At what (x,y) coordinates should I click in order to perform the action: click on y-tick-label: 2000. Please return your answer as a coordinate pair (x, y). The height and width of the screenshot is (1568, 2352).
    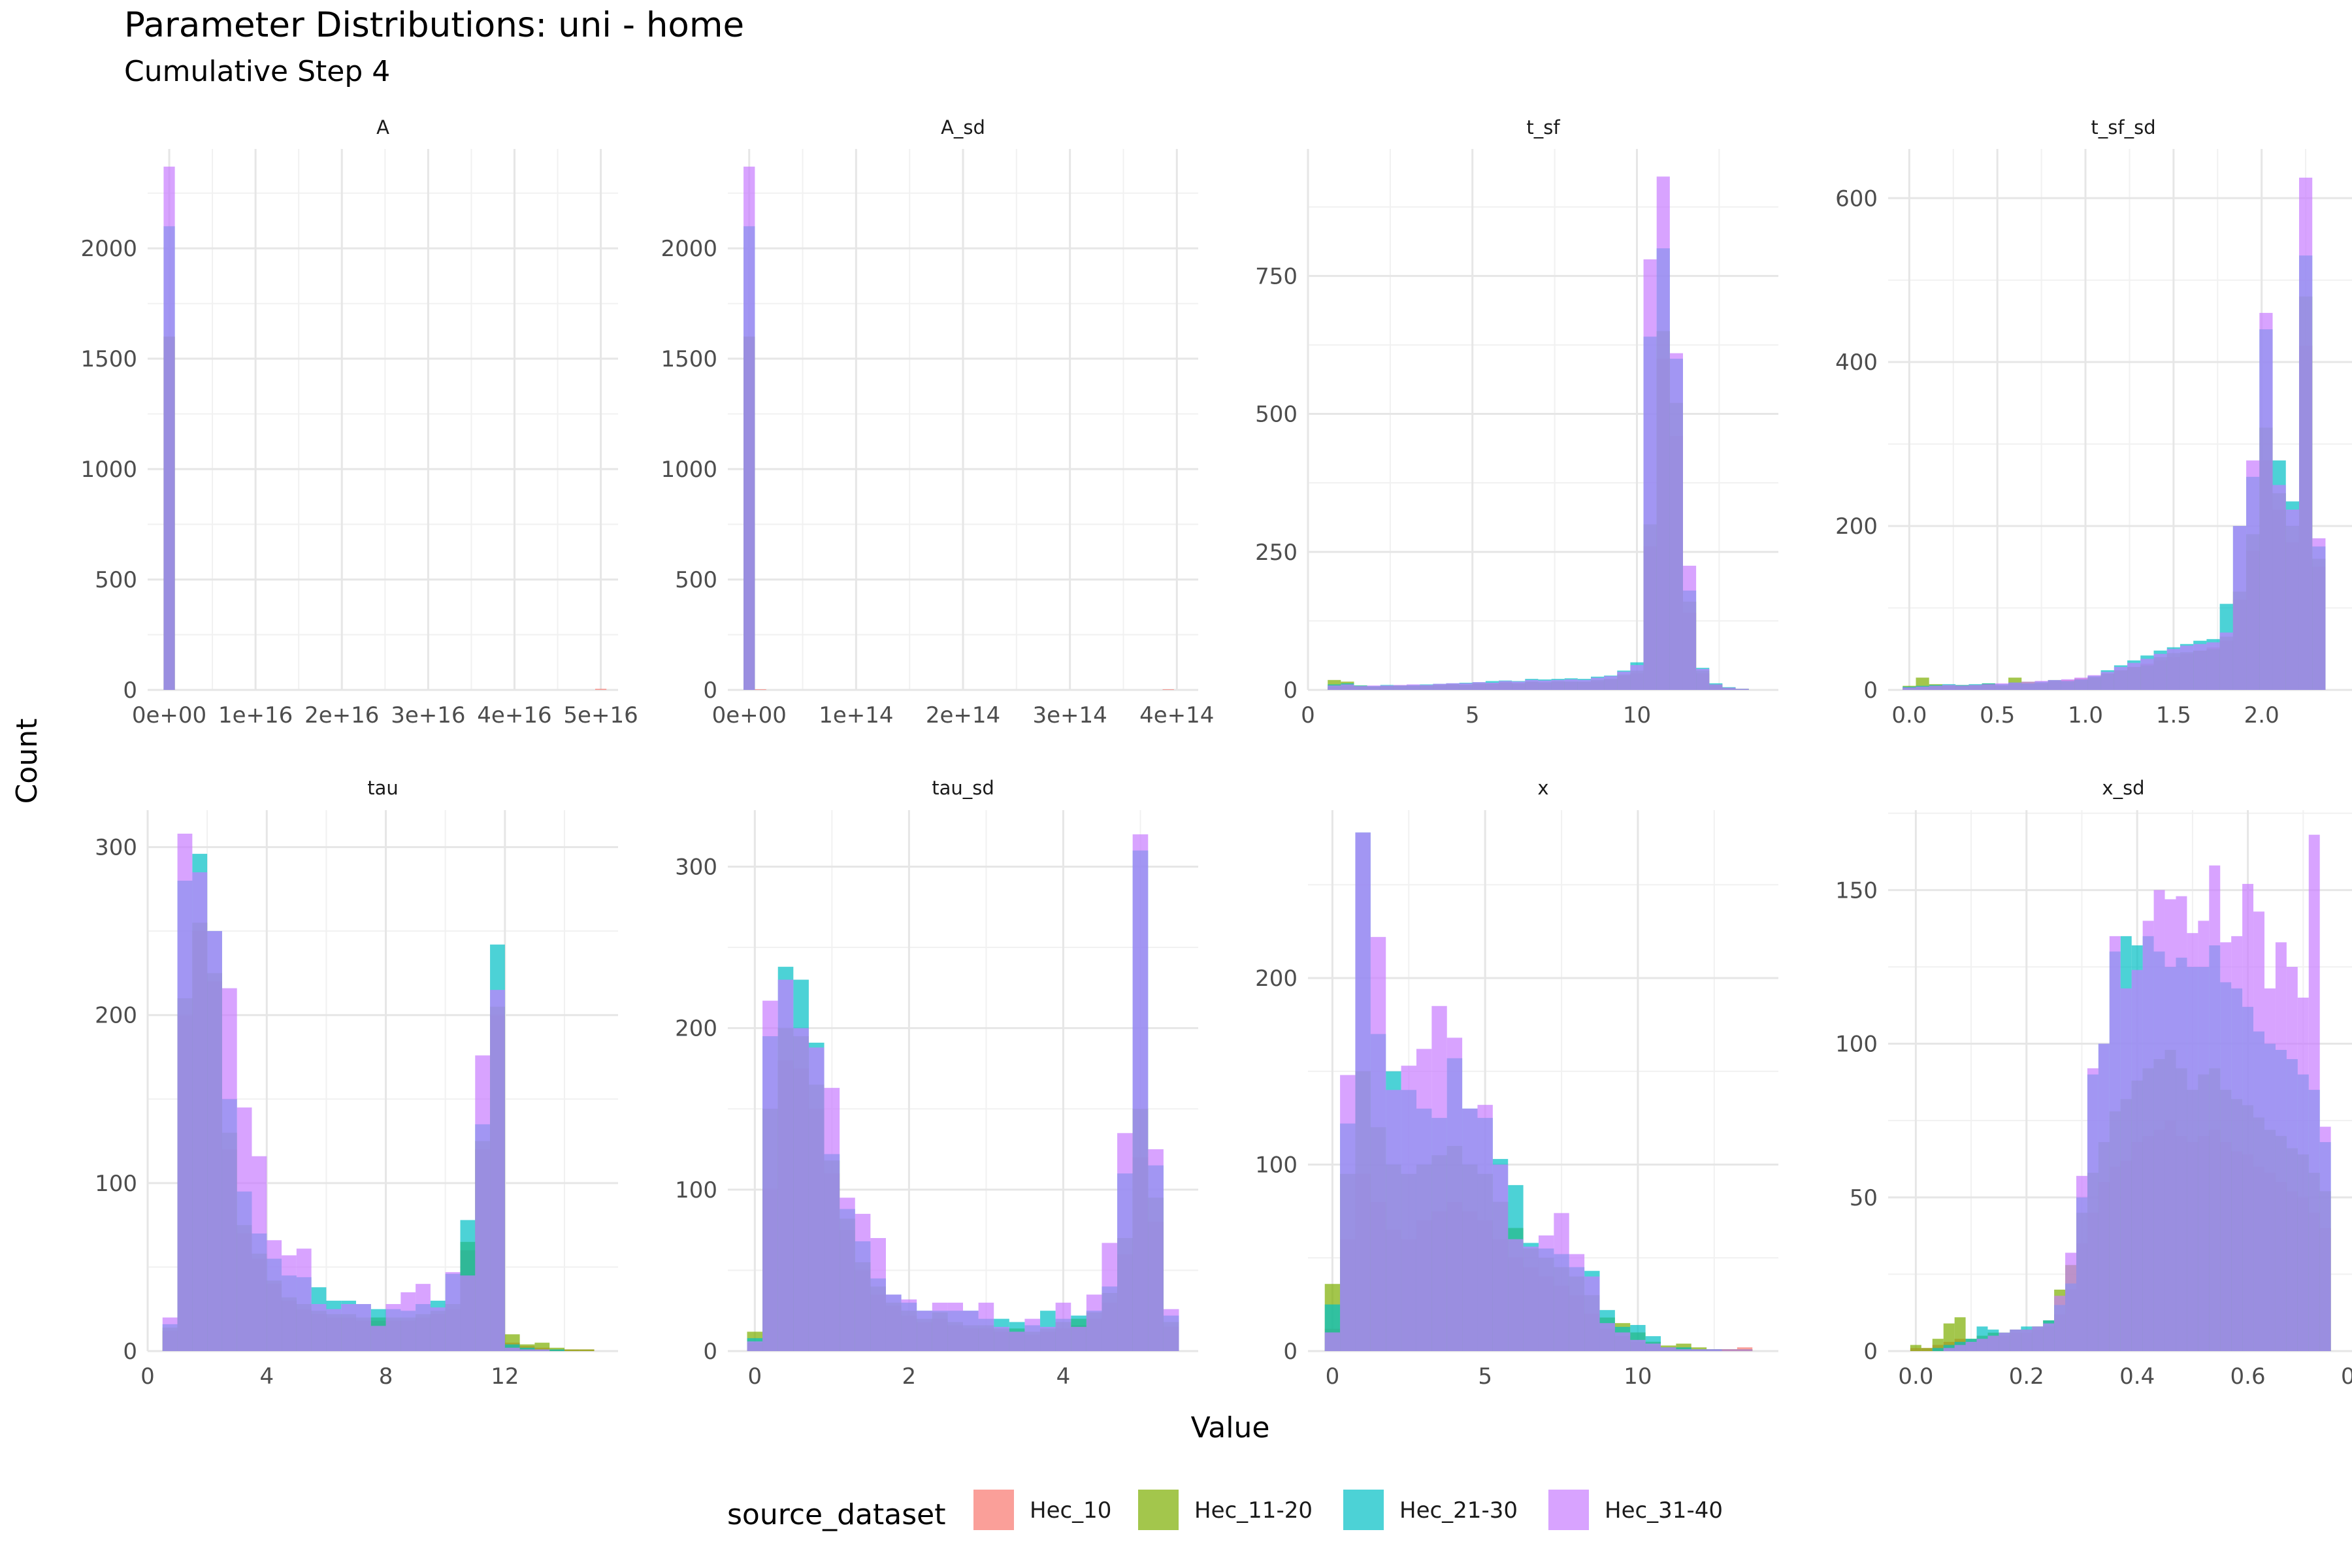
    Looking at the image, I should click on (689, 249).